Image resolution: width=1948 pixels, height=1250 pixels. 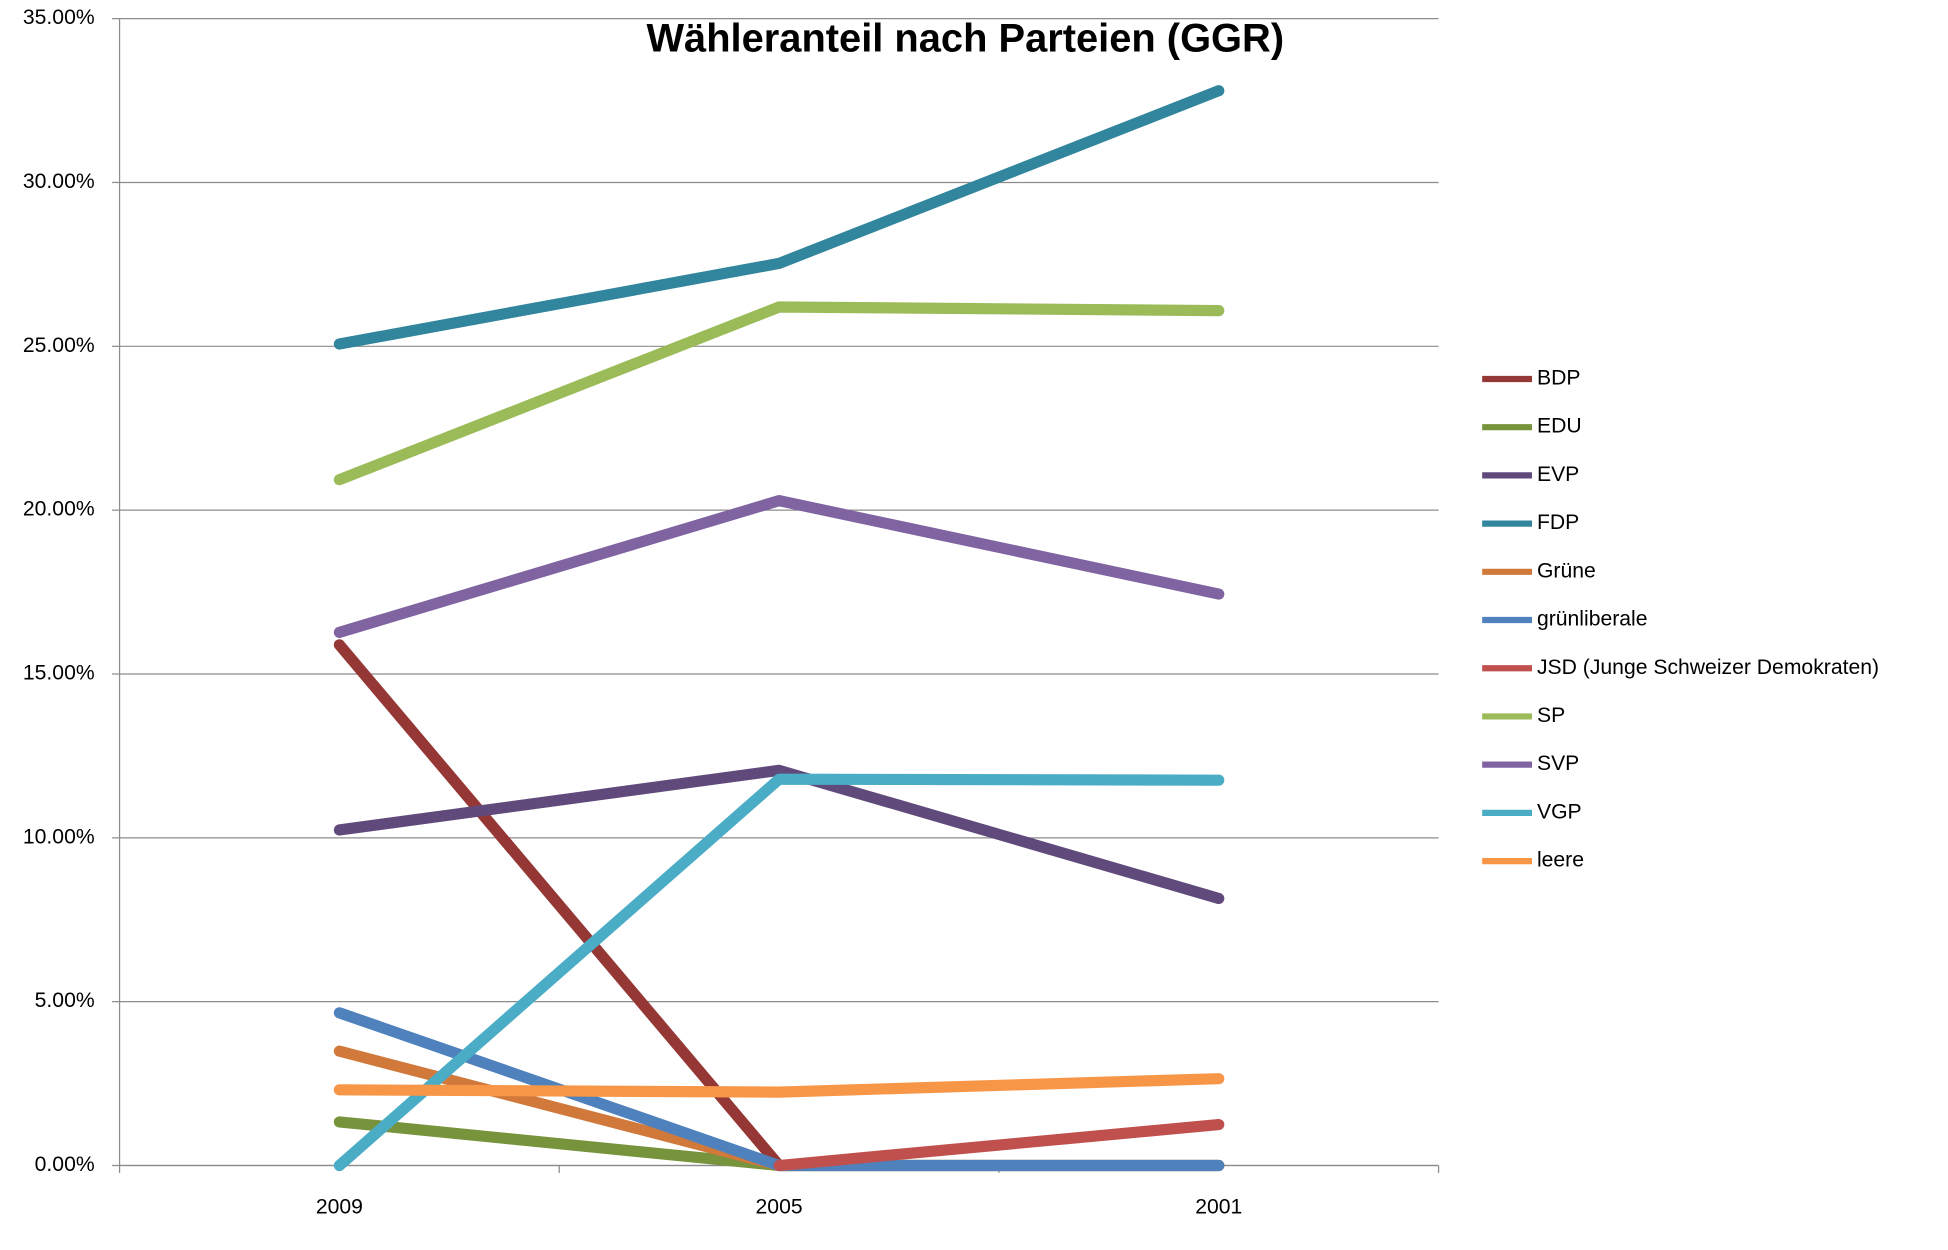 I want to click on y-tick-label: 15.00%, so click(x=59, y=673).